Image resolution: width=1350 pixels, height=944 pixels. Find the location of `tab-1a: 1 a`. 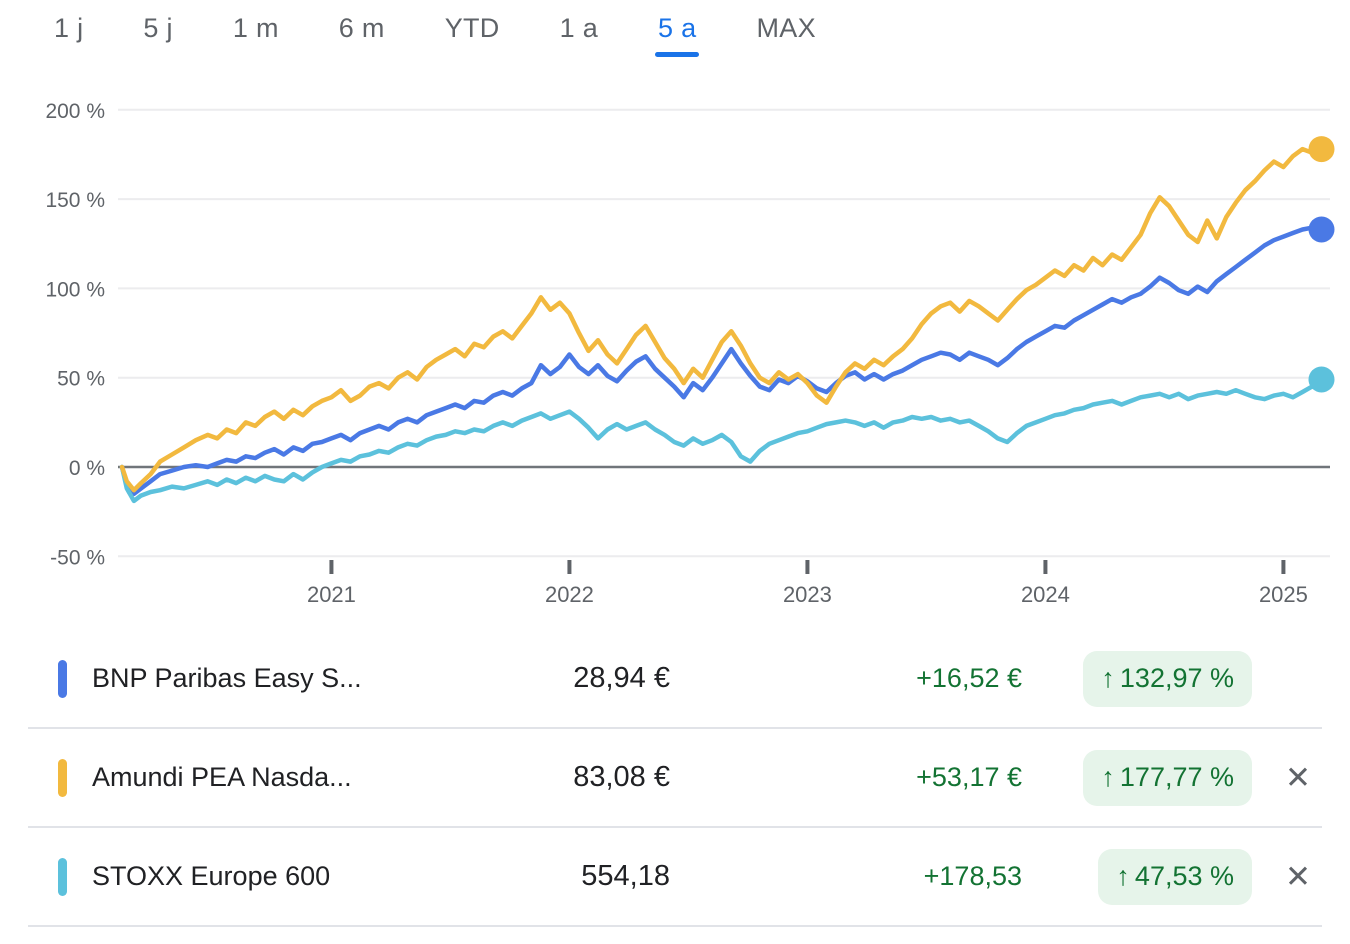

tab-1a: 1 a is located at coordinates (579, 28).